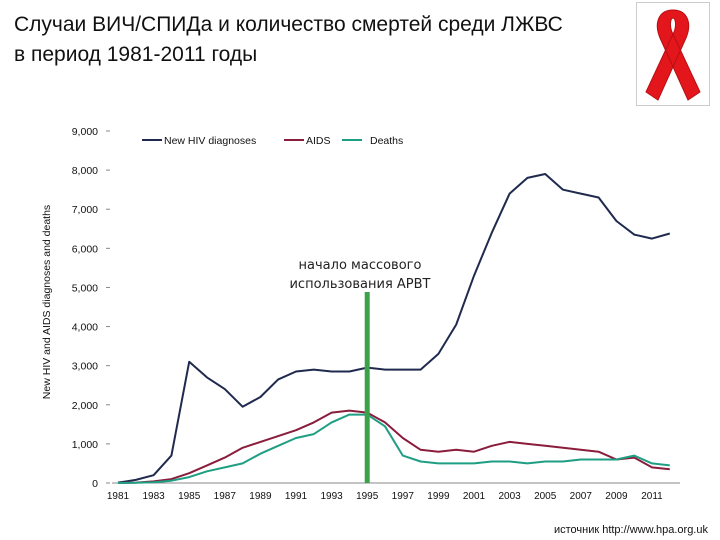 The height and width of the screenshot is (540, 720). What do you see at coordinates (652, 496) in the screenshot?
I see `x-tick-label: 2011` at bounding box center [652, 496].